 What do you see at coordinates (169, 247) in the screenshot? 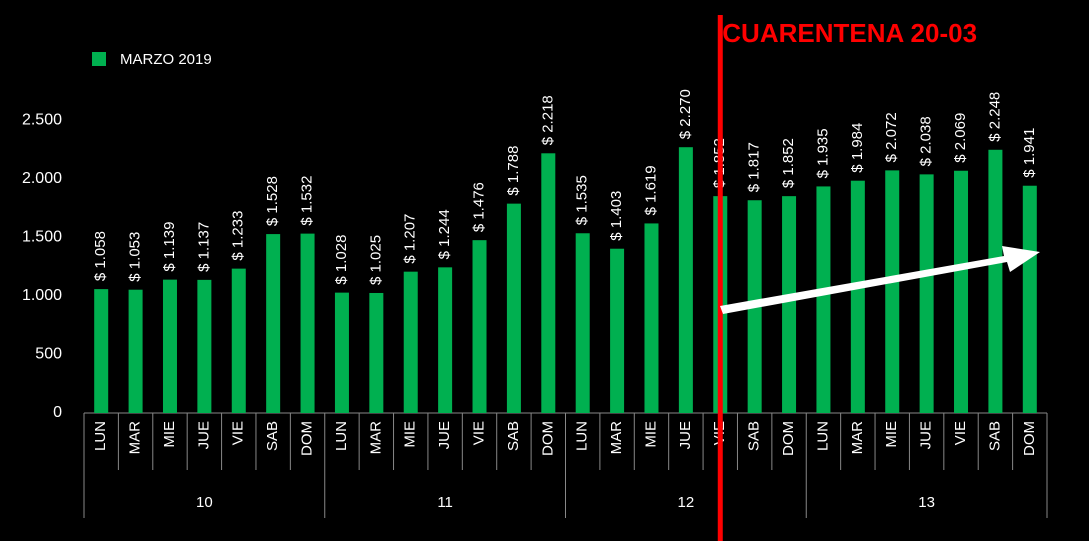
I see `value-label: $ 1.139` at bounding box center [169, 247].